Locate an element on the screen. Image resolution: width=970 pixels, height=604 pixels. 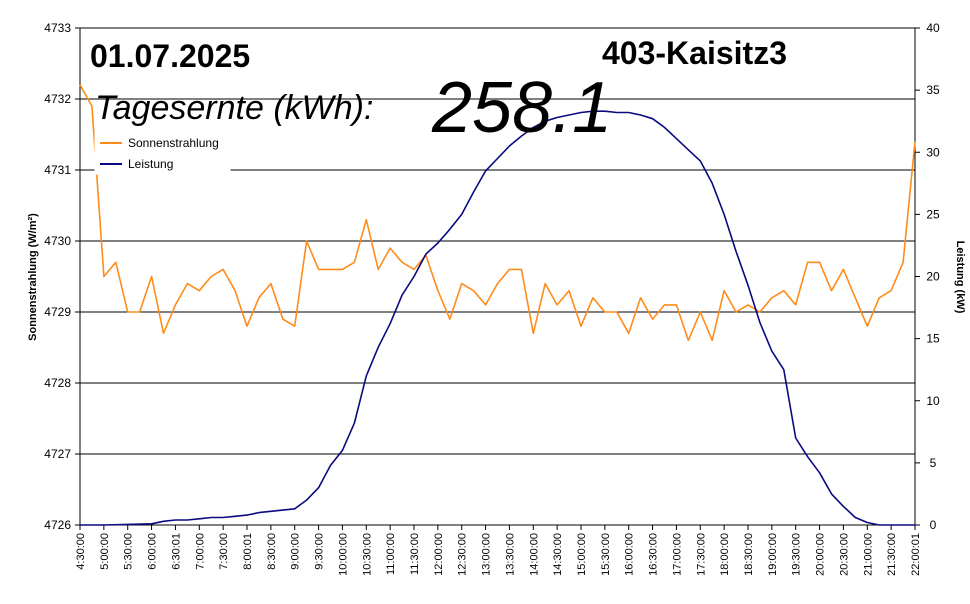
x-tick-label: 12:00:00 is located at coordinates (439, 554).